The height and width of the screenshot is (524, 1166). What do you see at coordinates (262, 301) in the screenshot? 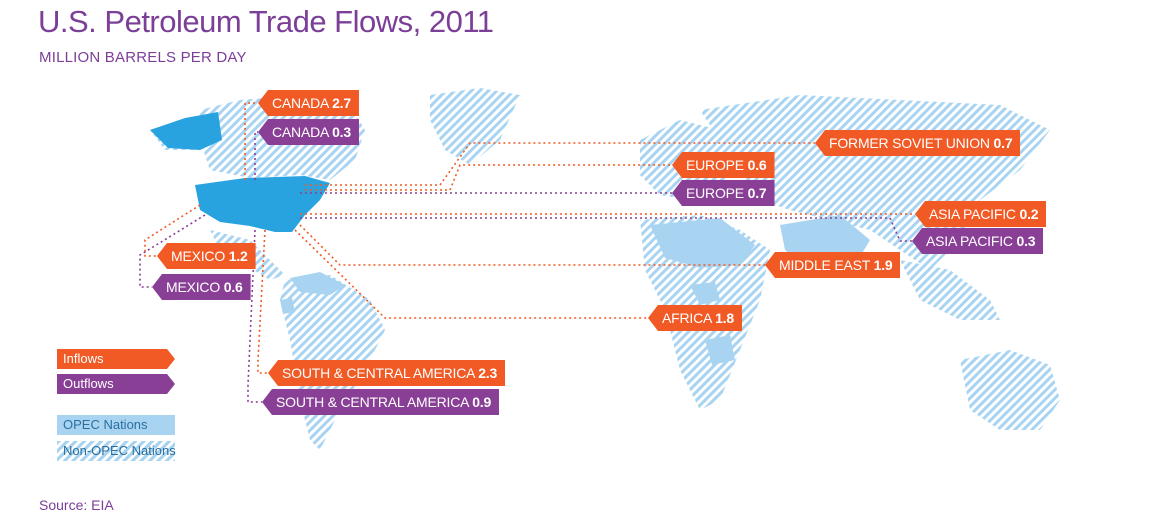
I see `flow-line-sca-in` at bounding box center [262, 301].